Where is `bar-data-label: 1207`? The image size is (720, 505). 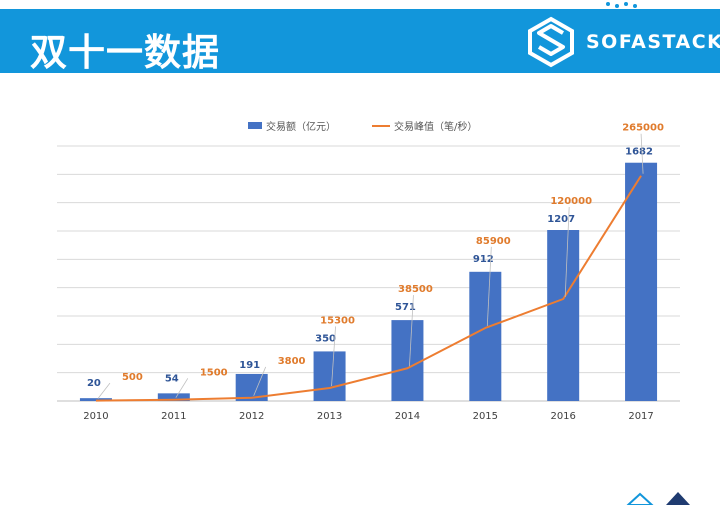 bar-data-label: 1207 is located at coordinates (561, 219).